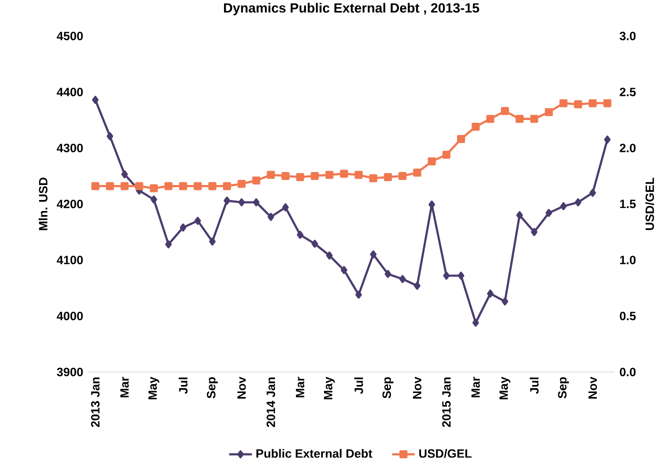 Image resolution: width=660 pixels, height=466 pixels. What do you see at coordinates (43, 204) in the screenshot?
I see `y-axis-title: Mln. USD` at bounding box center [43, 204].